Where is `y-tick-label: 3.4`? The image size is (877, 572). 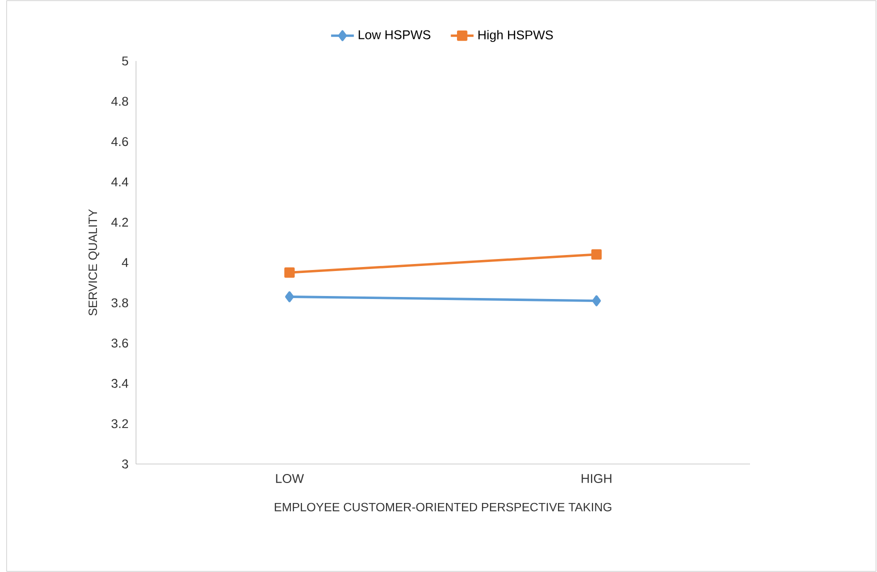
y-tick-label: 3.4 is located at coordinates (120, 383).